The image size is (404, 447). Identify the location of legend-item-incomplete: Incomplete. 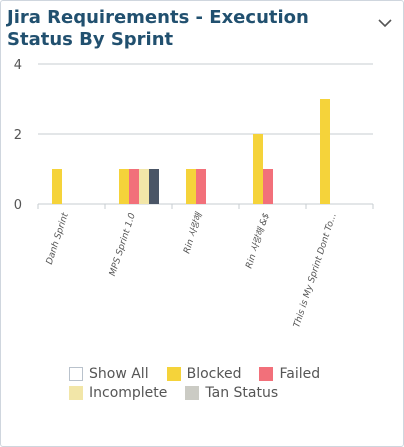
(118, 393).